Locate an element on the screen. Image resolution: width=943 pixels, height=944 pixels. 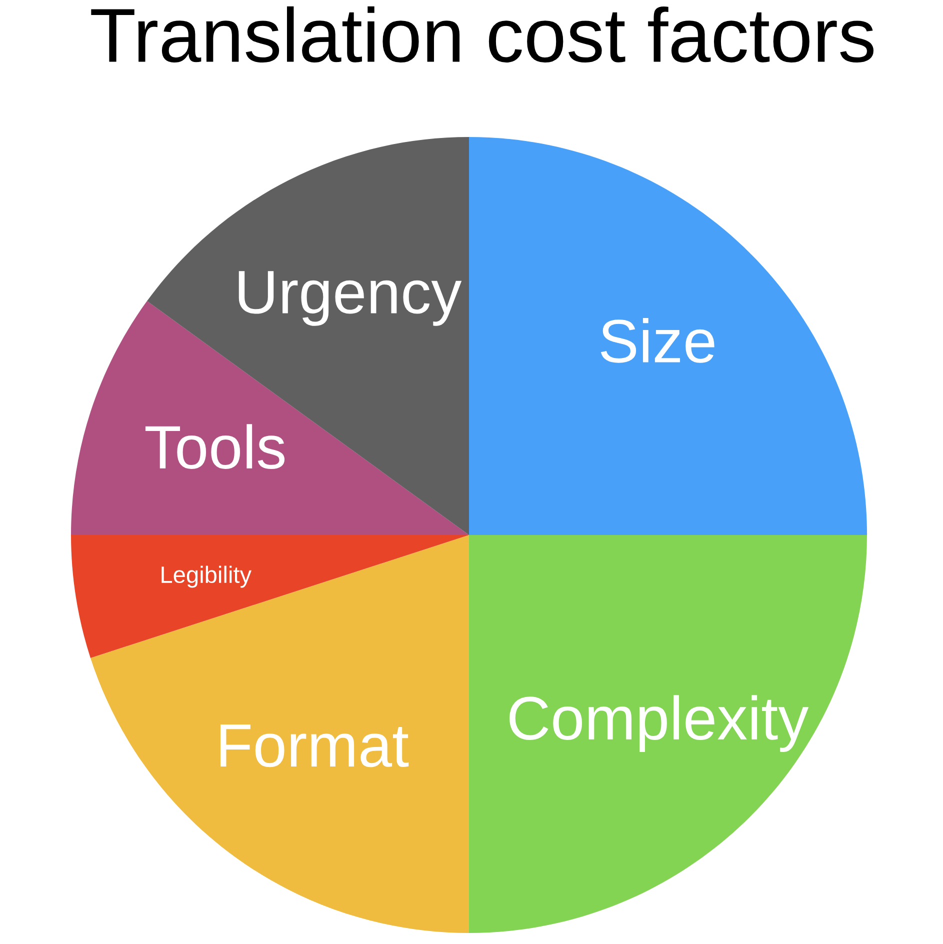
slice-label: Format is located at coordinates (314, 746).